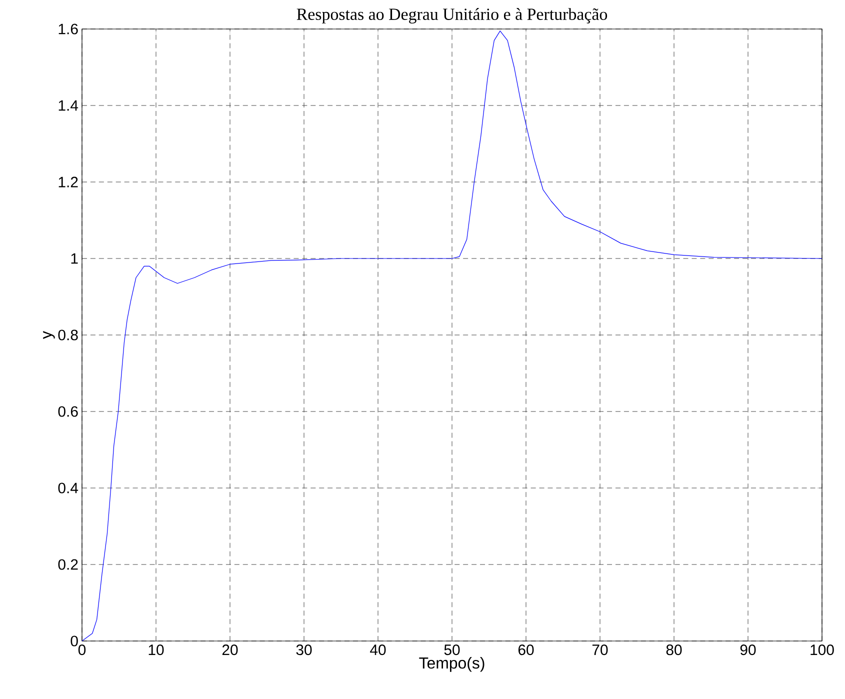 This screenshot has width=845, height=699. What do you see at coordinates (68, 488) in the screenshot?
I see `y-tick-label: 0.4` at bounding box center [68, 488].